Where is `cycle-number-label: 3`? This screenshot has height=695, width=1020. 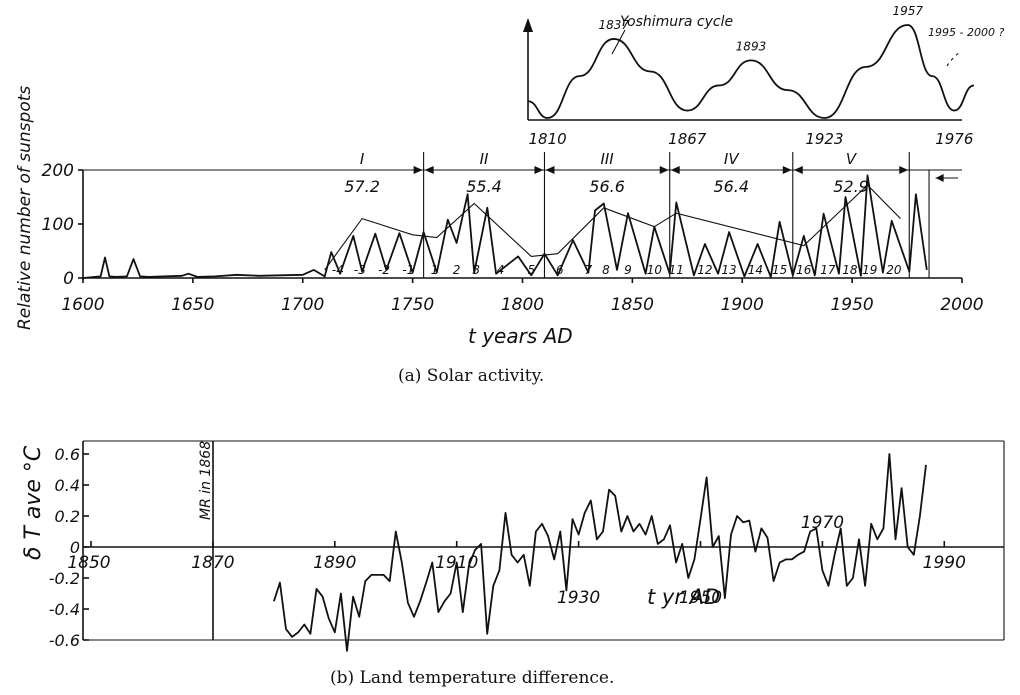 cycle-number-label: 3 is located at coordinates (477, 270).